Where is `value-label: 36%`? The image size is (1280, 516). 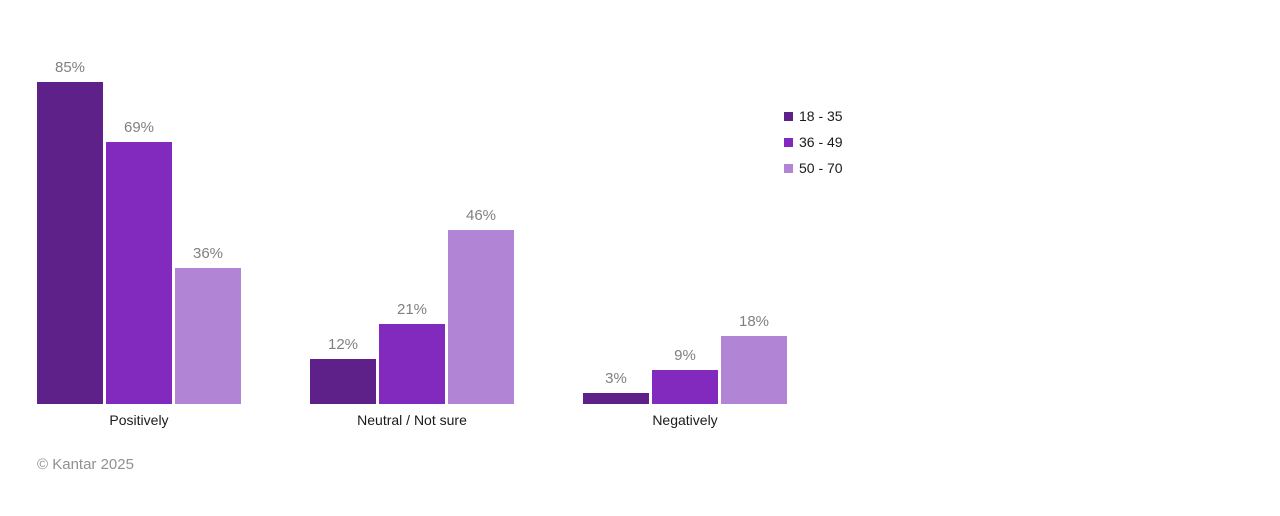
value-label: 36% is located at coordinates (208, 253).